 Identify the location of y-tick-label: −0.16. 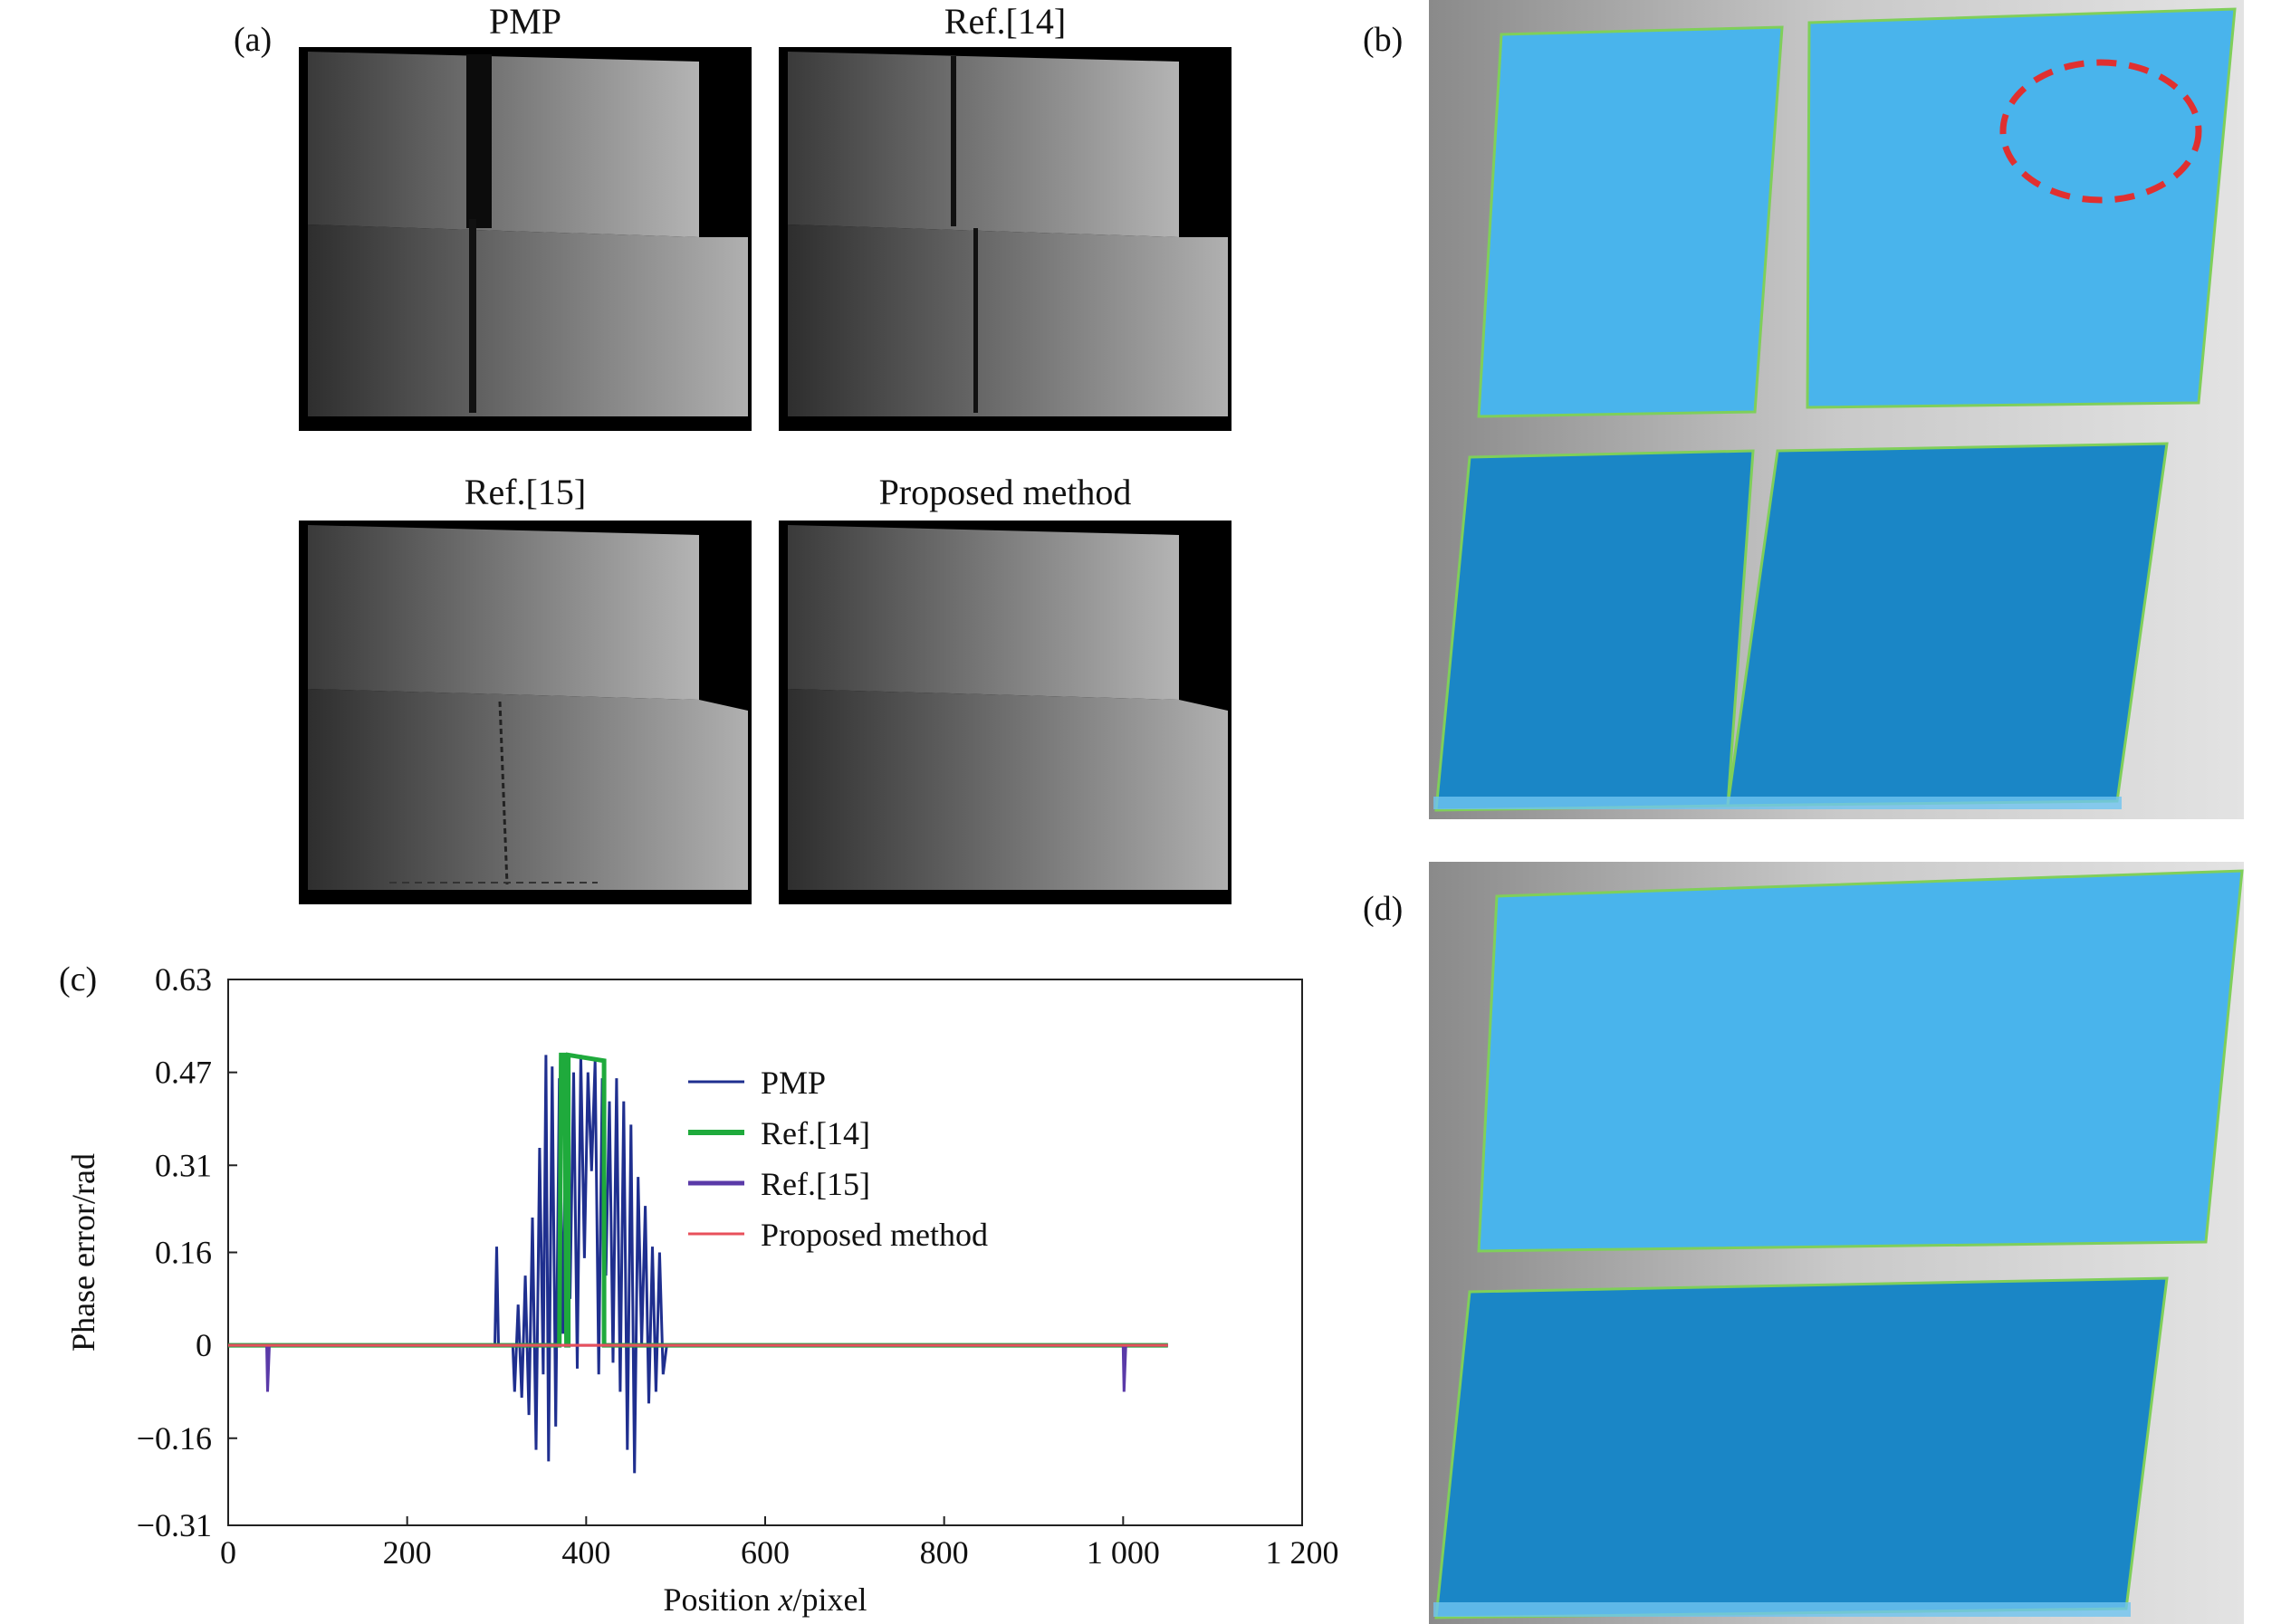
(175, 1438).